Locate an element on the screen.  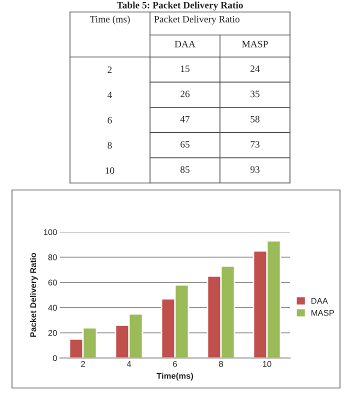
data-label: 47 is located at coordinates (185, 119).